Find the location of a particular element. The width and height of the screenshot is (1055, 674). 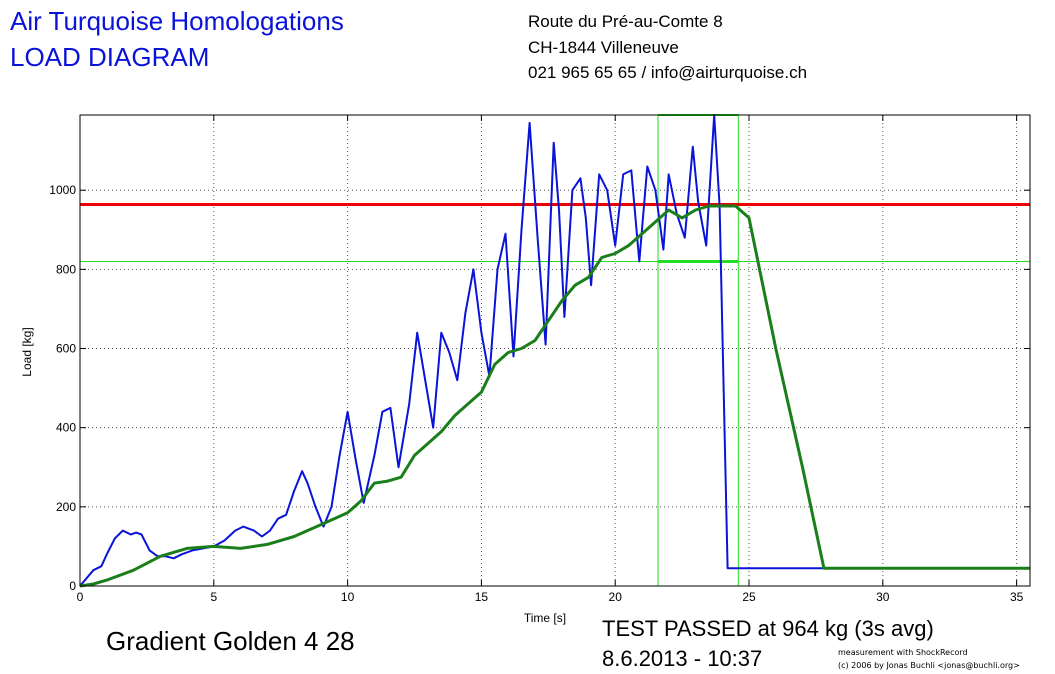

glider-name: Gradient Golden 4 28 is located at coordinates (230, 641).